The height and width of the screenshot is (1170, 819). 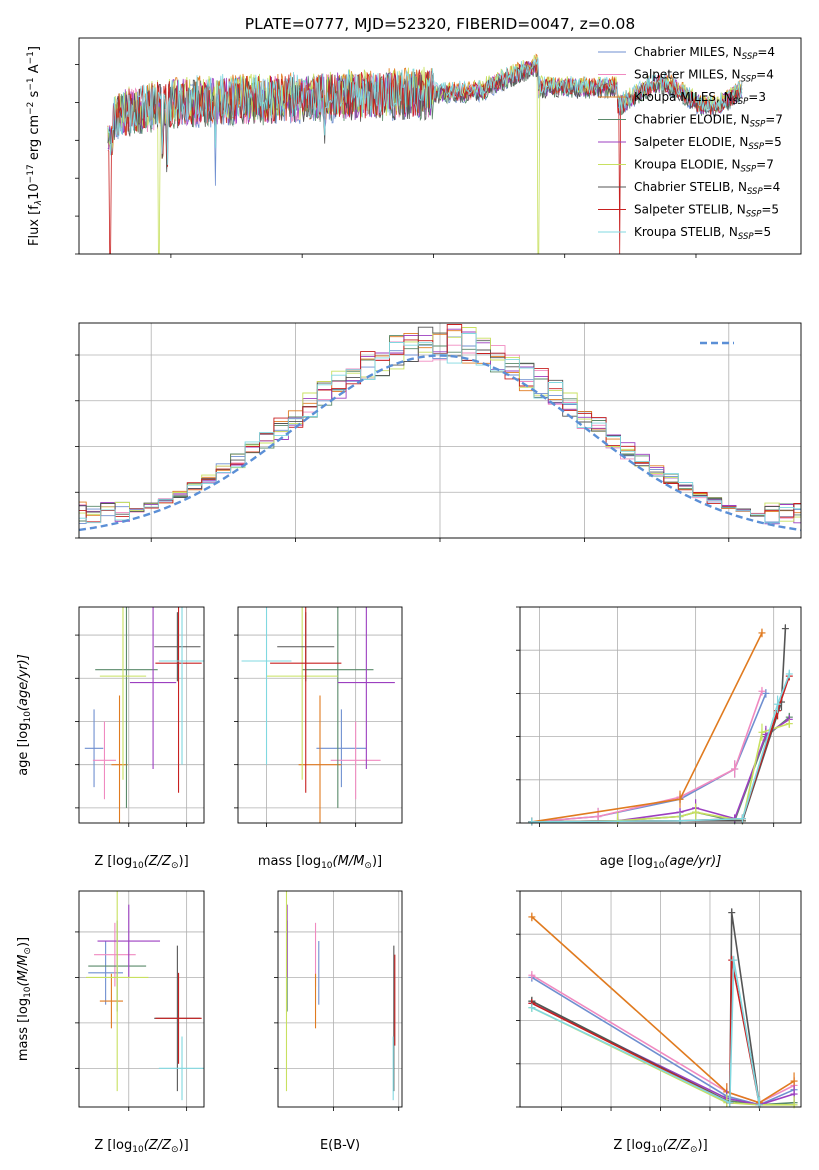 I want to click on text-span: ], so click(x=34, y=48).